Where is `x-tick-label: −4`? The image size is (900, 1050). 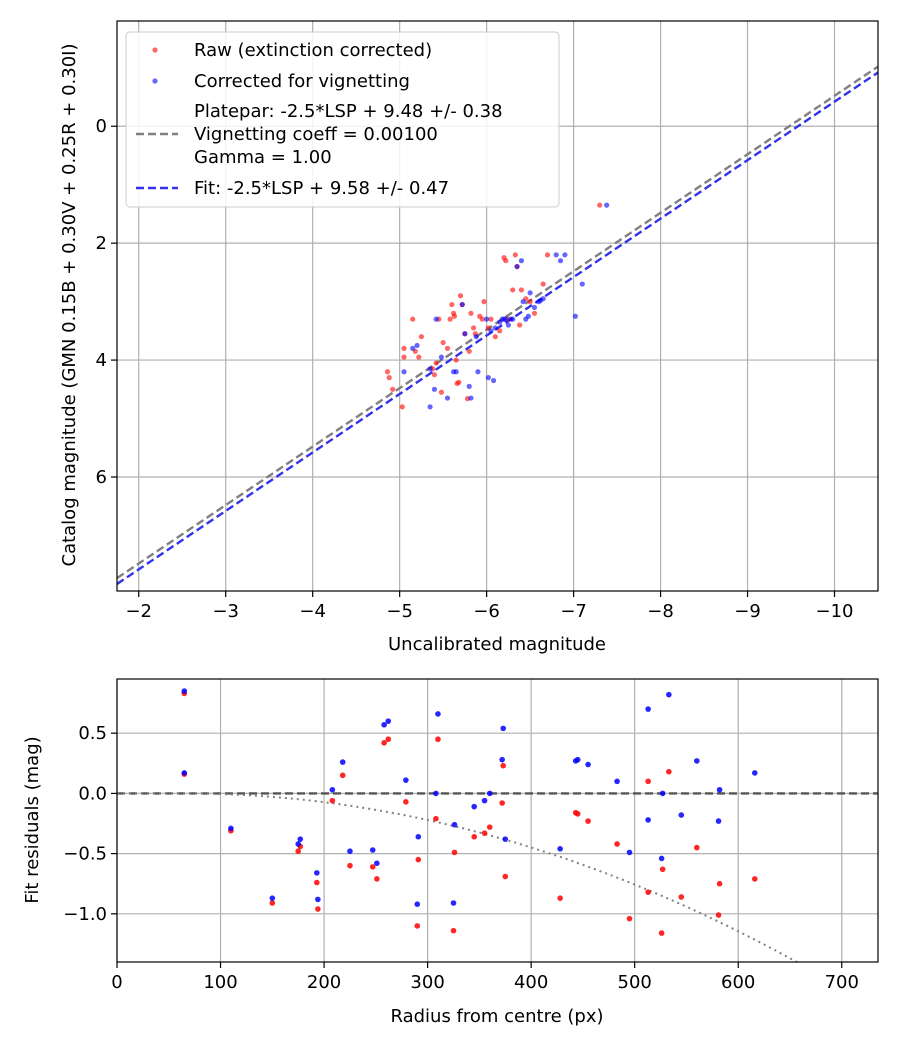 x-tick-label: −4 is located at coordinates (312, 611).